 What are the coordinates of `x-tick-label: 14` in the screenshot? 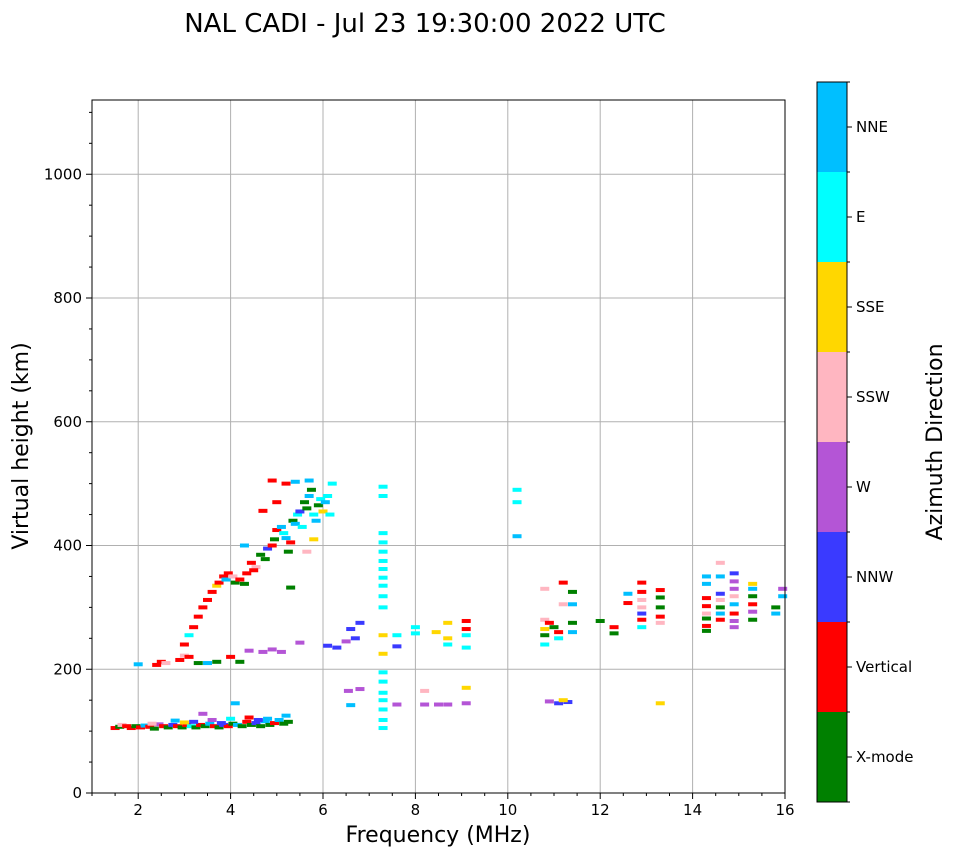 It's located at (692, 810).